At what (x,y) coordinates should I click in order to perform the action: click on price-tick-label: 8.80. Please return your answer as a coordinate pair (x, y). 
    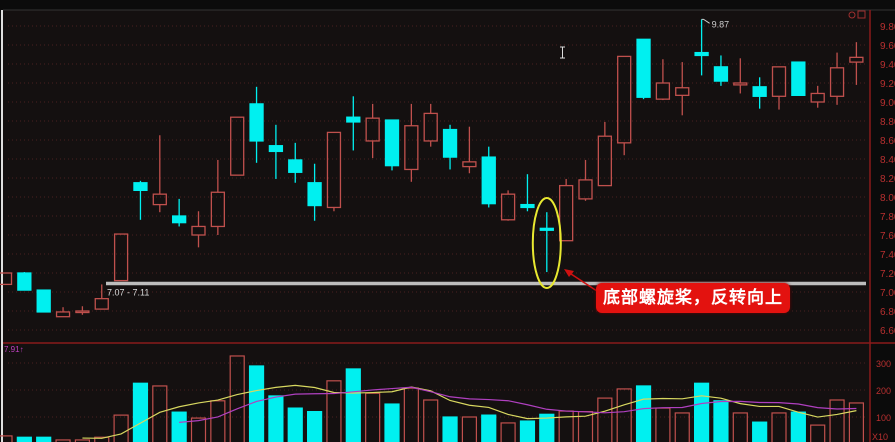
    Looking at the image, I should click on (887, 122).